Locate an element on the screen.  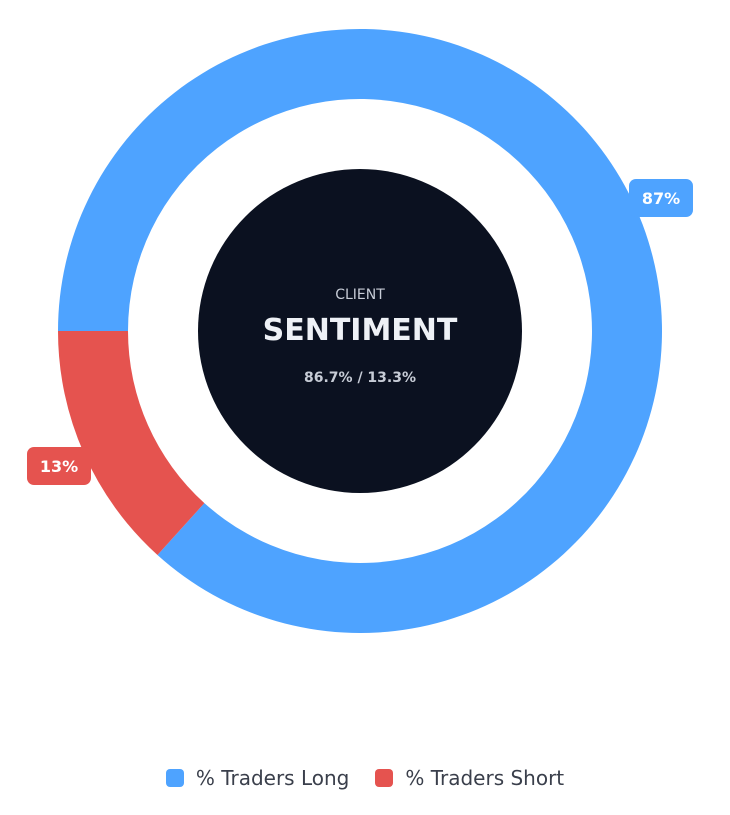
slice-traders-short is located at coordinates (131, 443).